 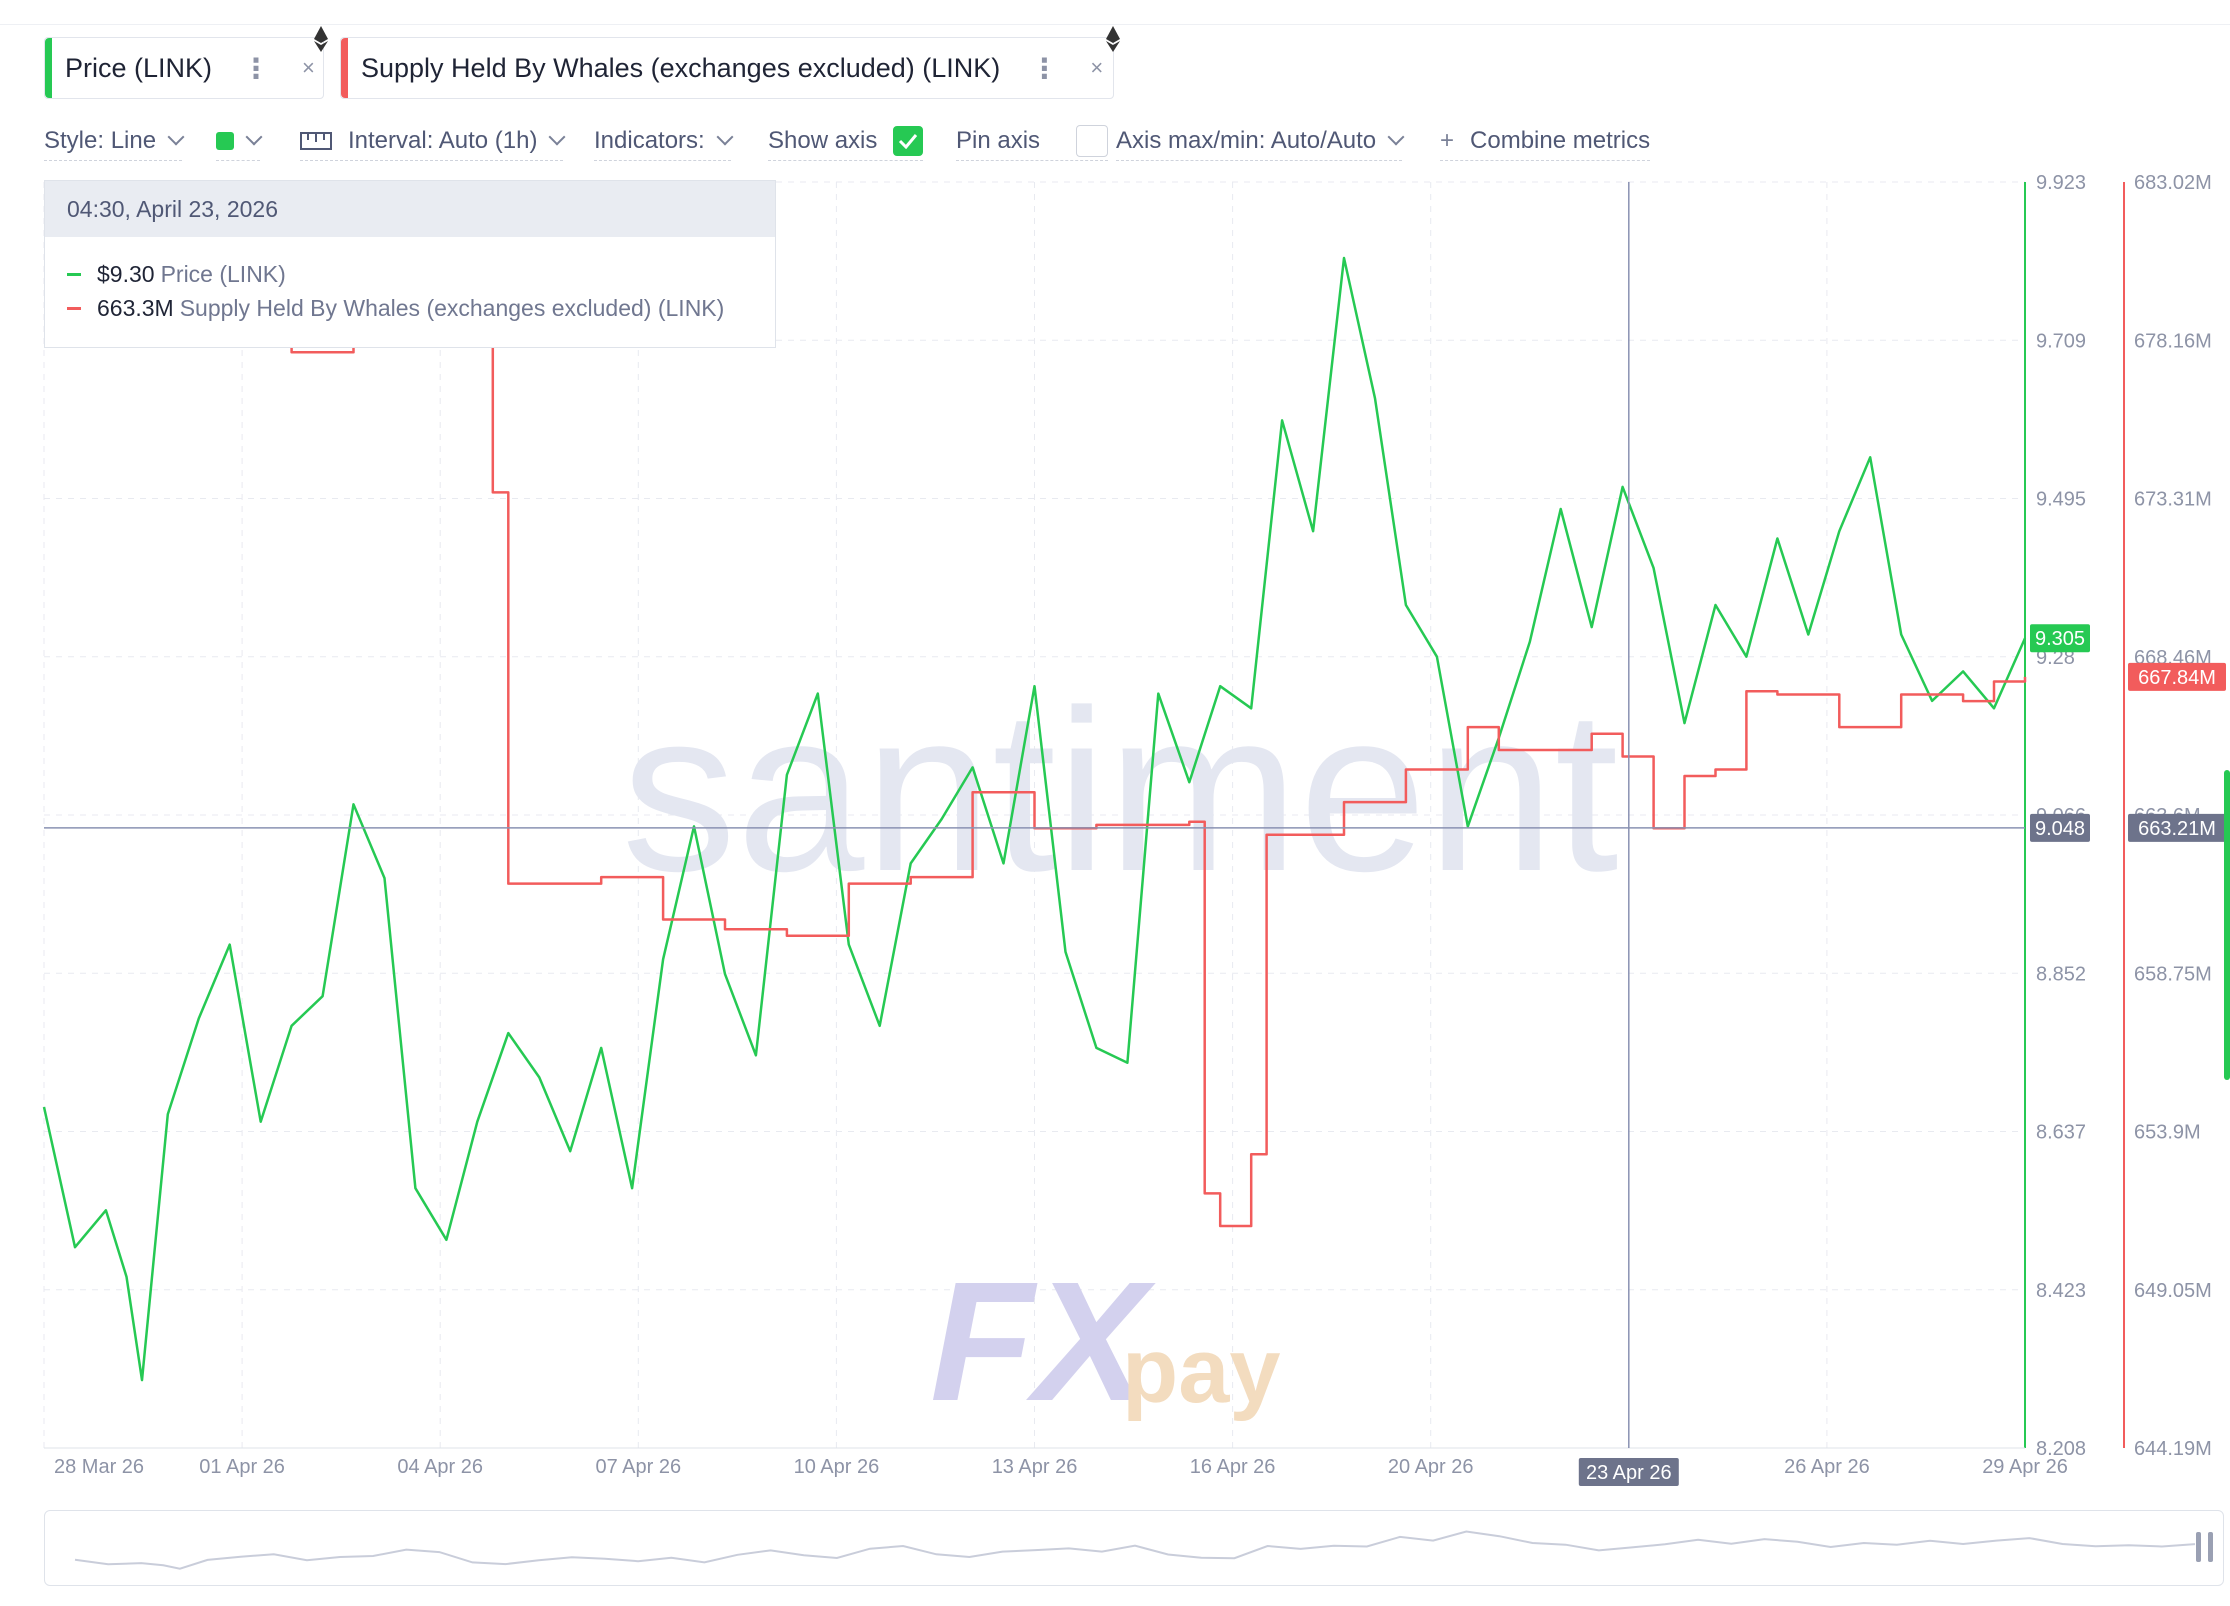 I want to click on tooltip-row-price: $9.30 Price (LINK), so click(x=176, y=274).